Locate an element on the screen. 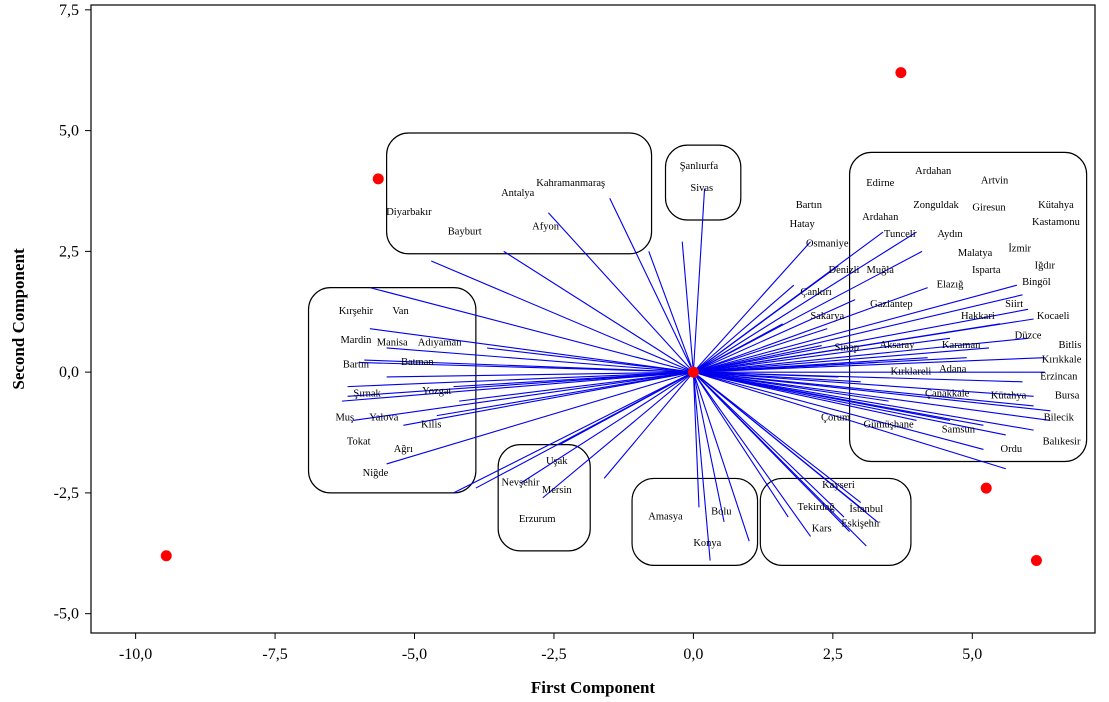 This screenshot has height=702, width=1109. province-label: Yalova is located at coordinates (384, 417).